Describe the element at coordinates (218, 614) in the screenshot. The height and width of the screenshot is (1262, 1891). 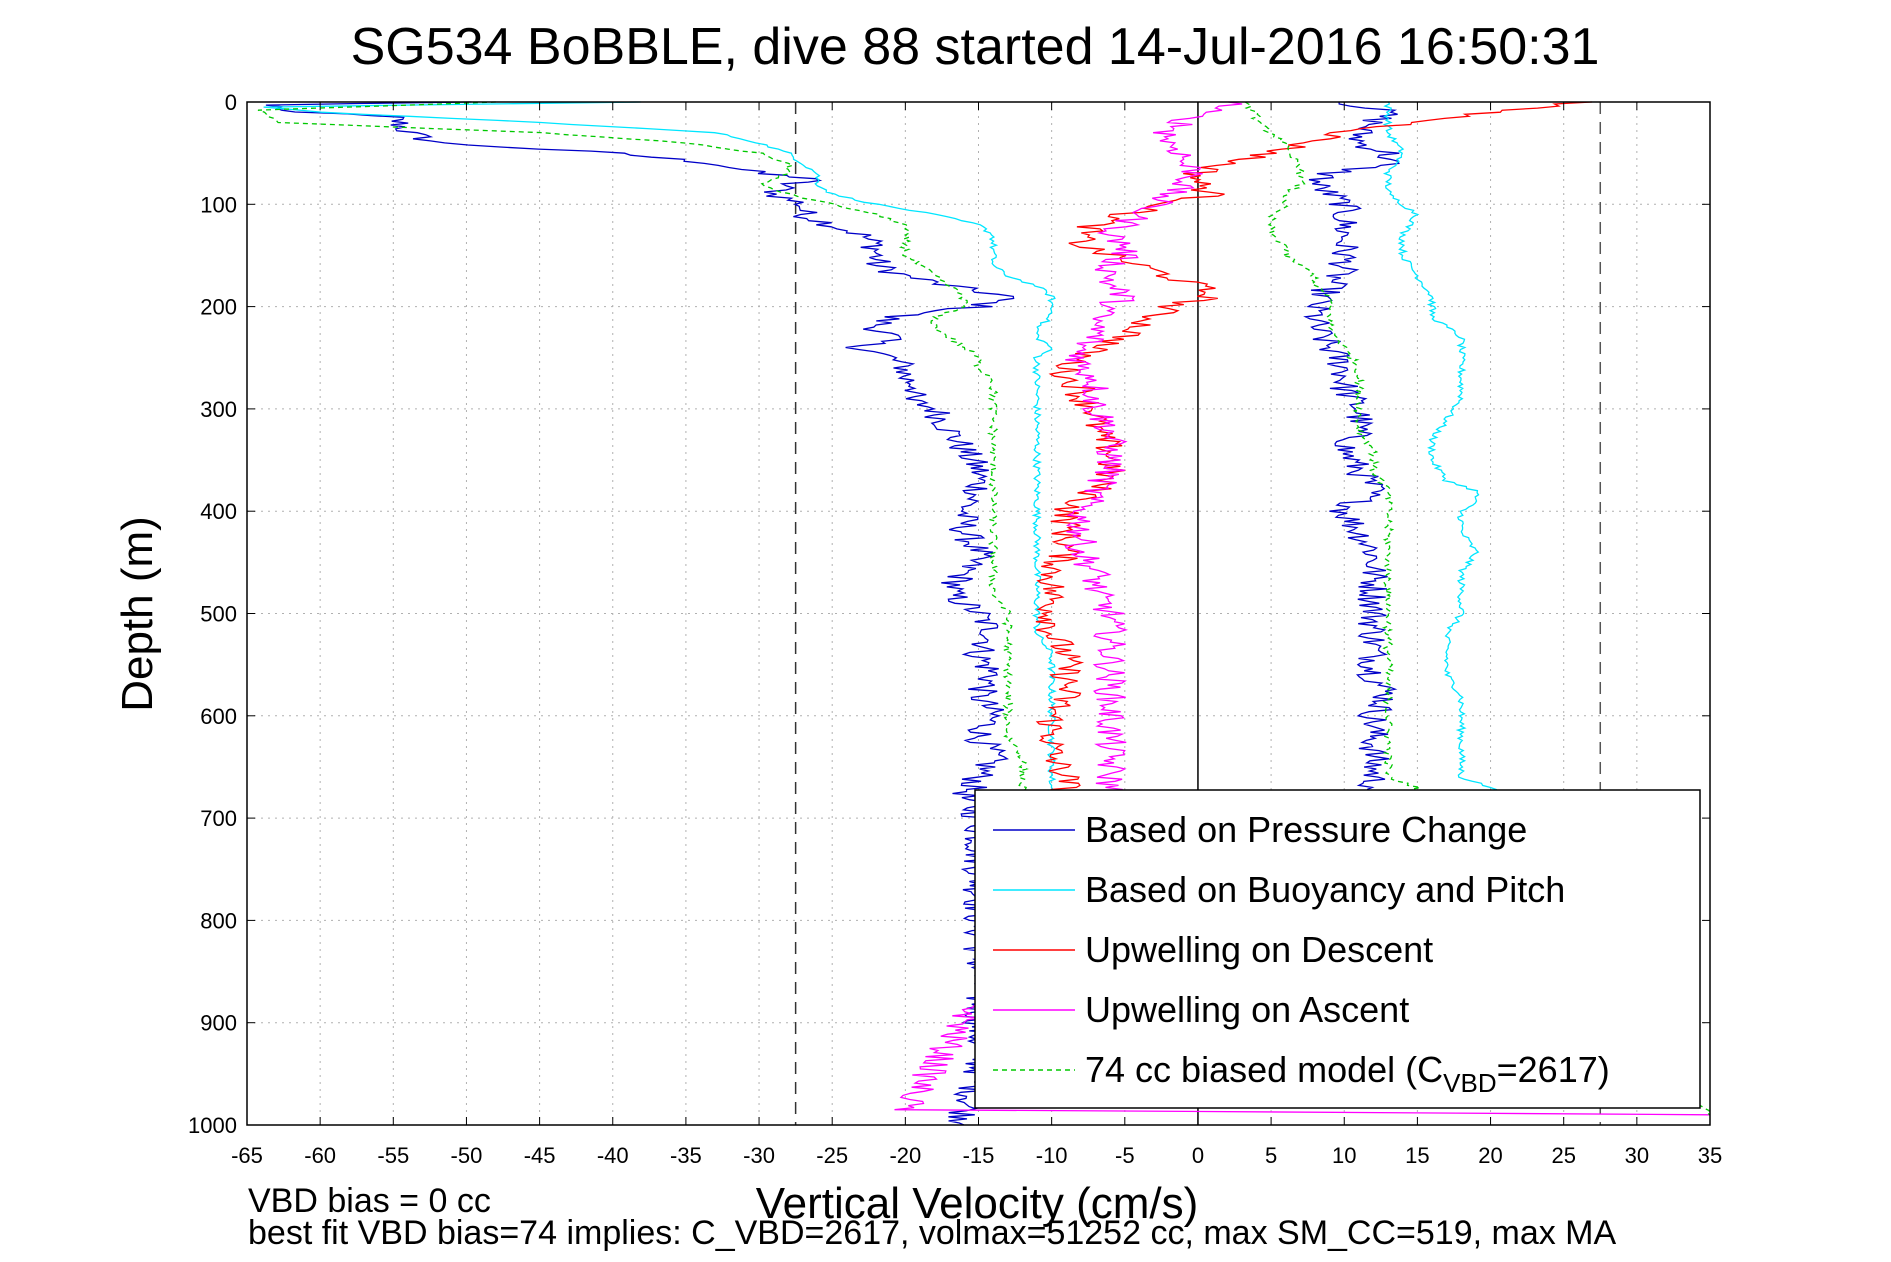
I see `y-tick-label: 500` at that location.